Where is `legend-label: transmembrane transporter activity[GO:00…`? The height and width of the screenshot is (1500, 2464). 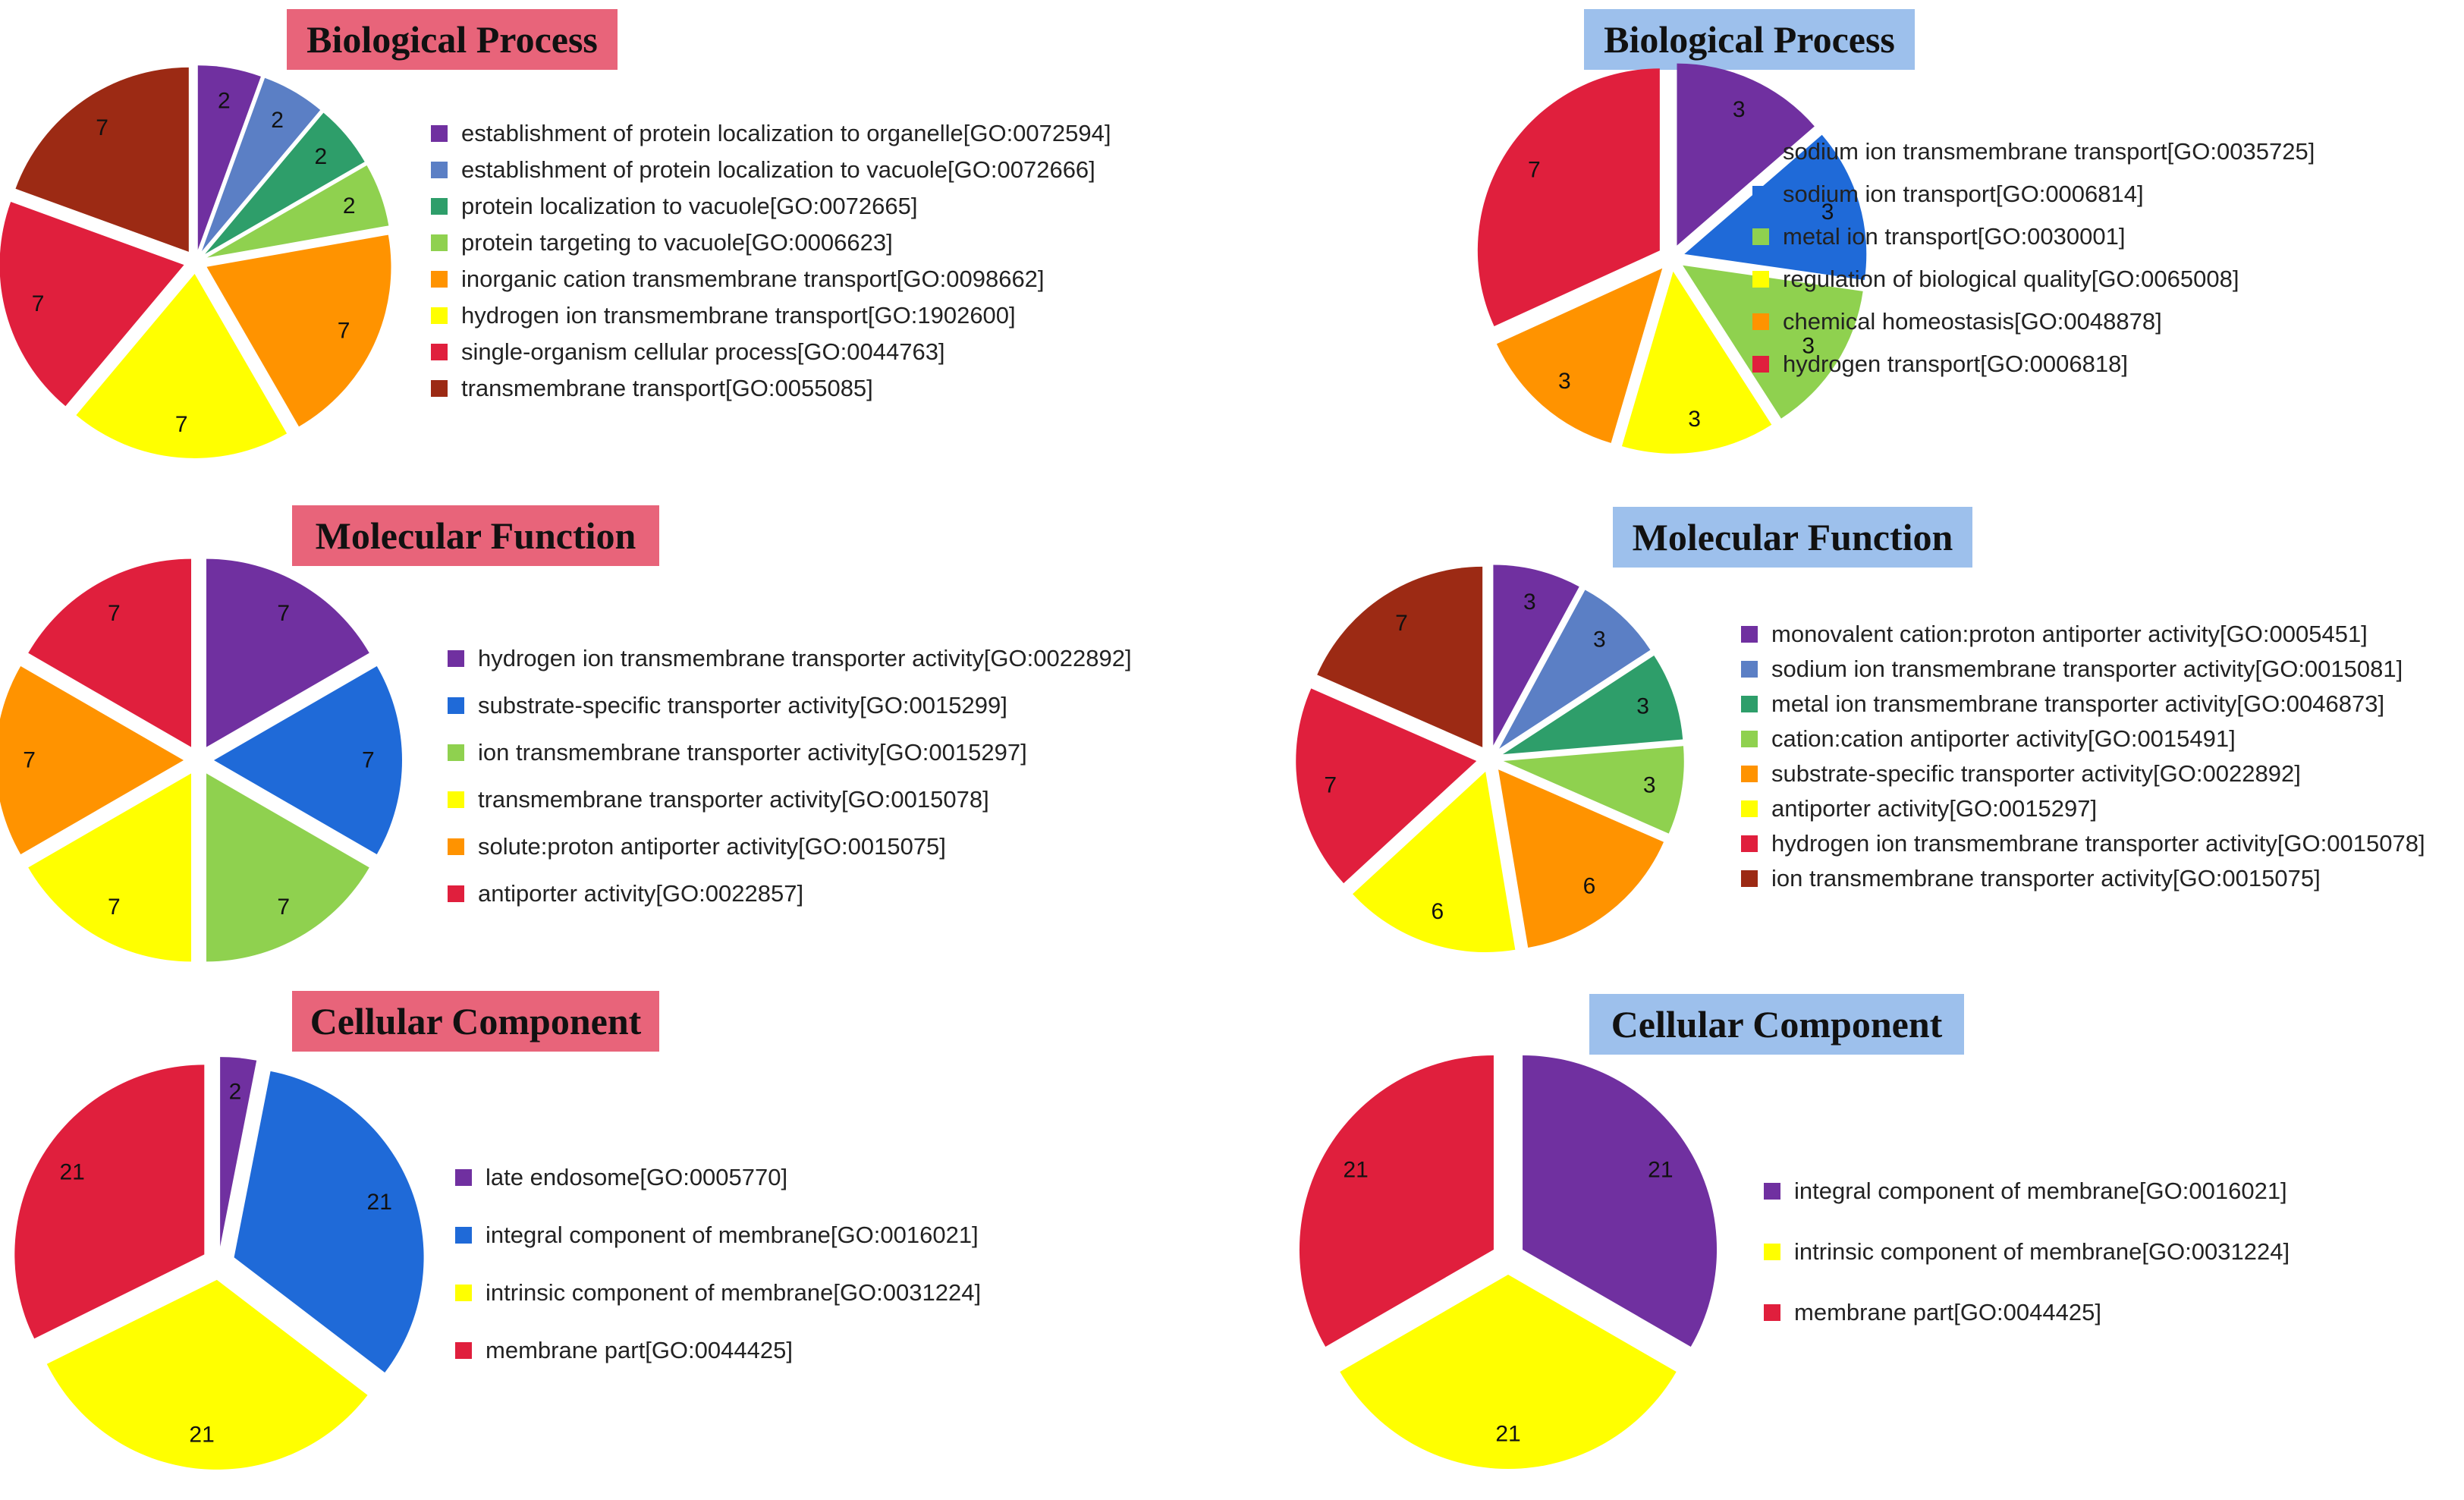 legend-label: transmembrane transporter activity[GO:00… is located at coordinates (733, 799).